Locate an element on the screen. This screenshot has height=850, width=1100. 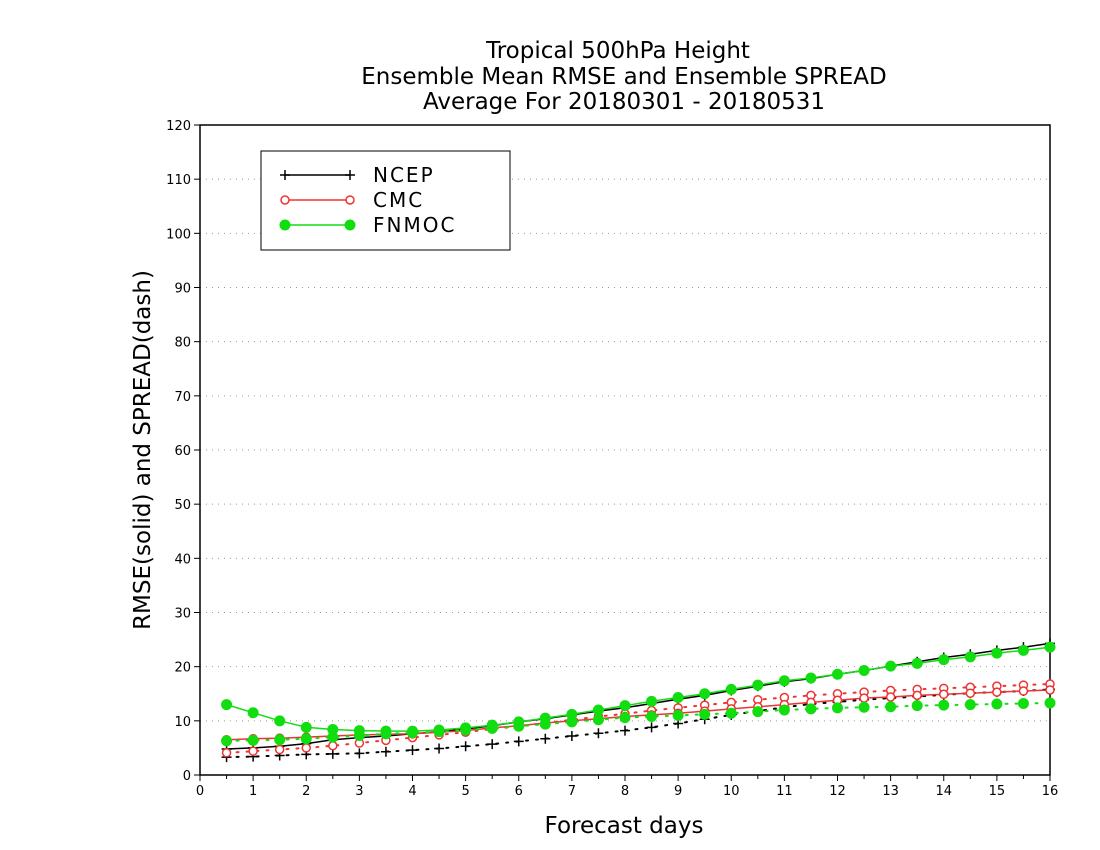
legend-label-ncep: NCEP is located at coordinates (404, 175).